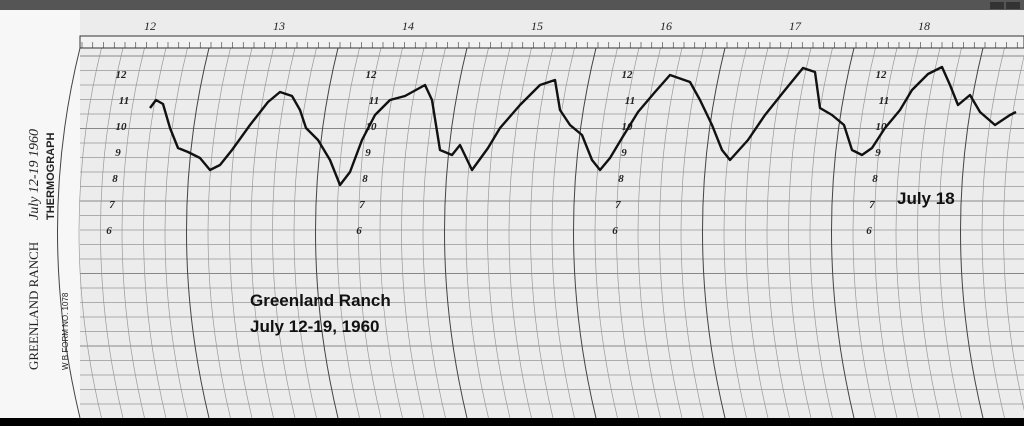 The height and width of the screenshot is (426, 1024). What do you see at coordinates (150, 26) in the screenshot?
I see `day-label: 12` at bounding box center [150, 26].